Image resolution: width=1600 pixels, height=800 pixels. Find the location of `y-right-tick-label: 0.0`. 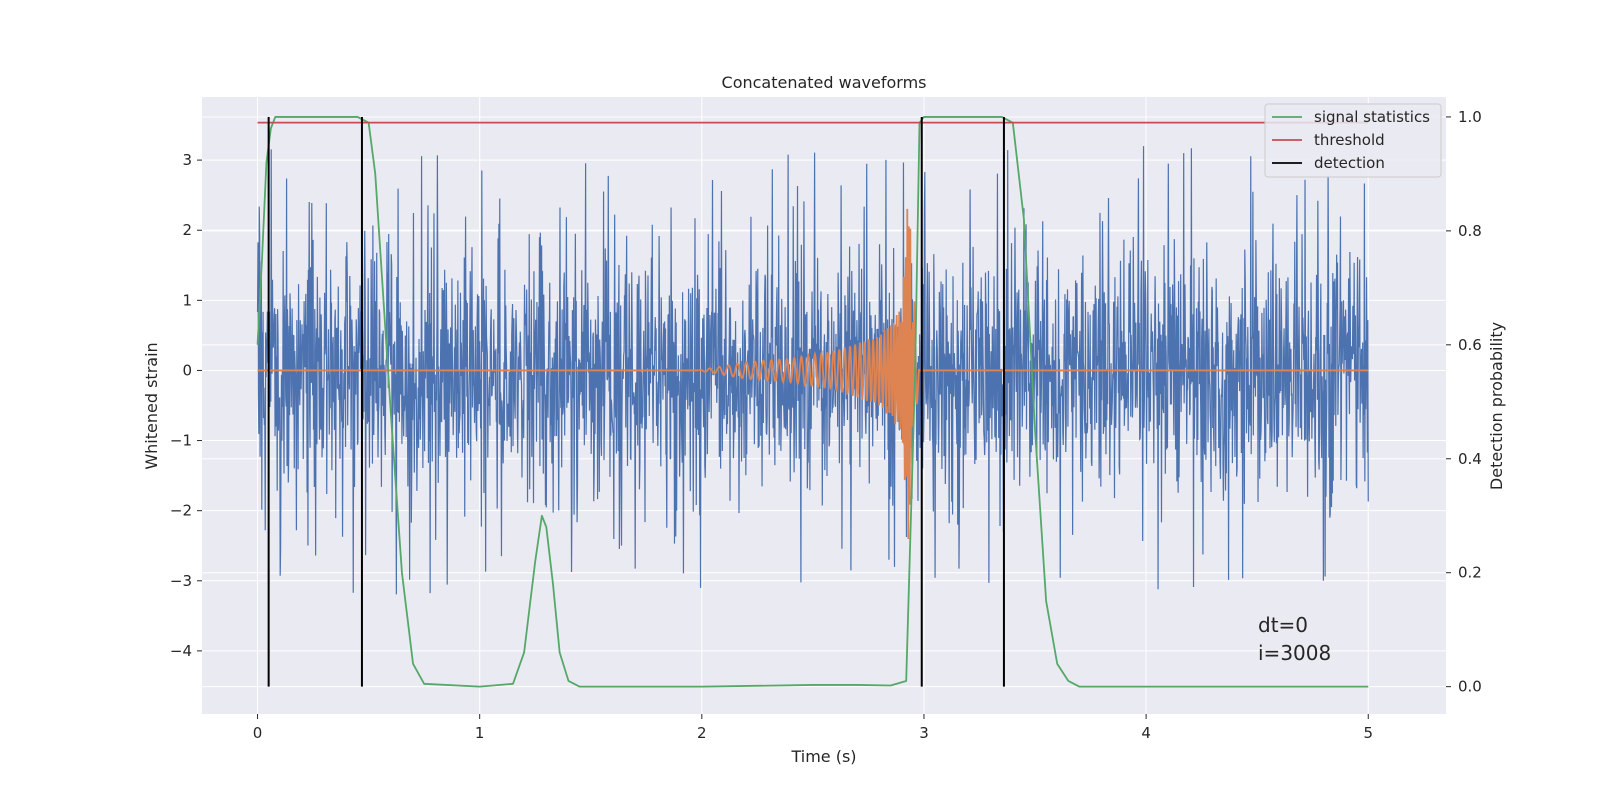

y-right-tick-label: 0.0 is located at coordinates (1470, 687).